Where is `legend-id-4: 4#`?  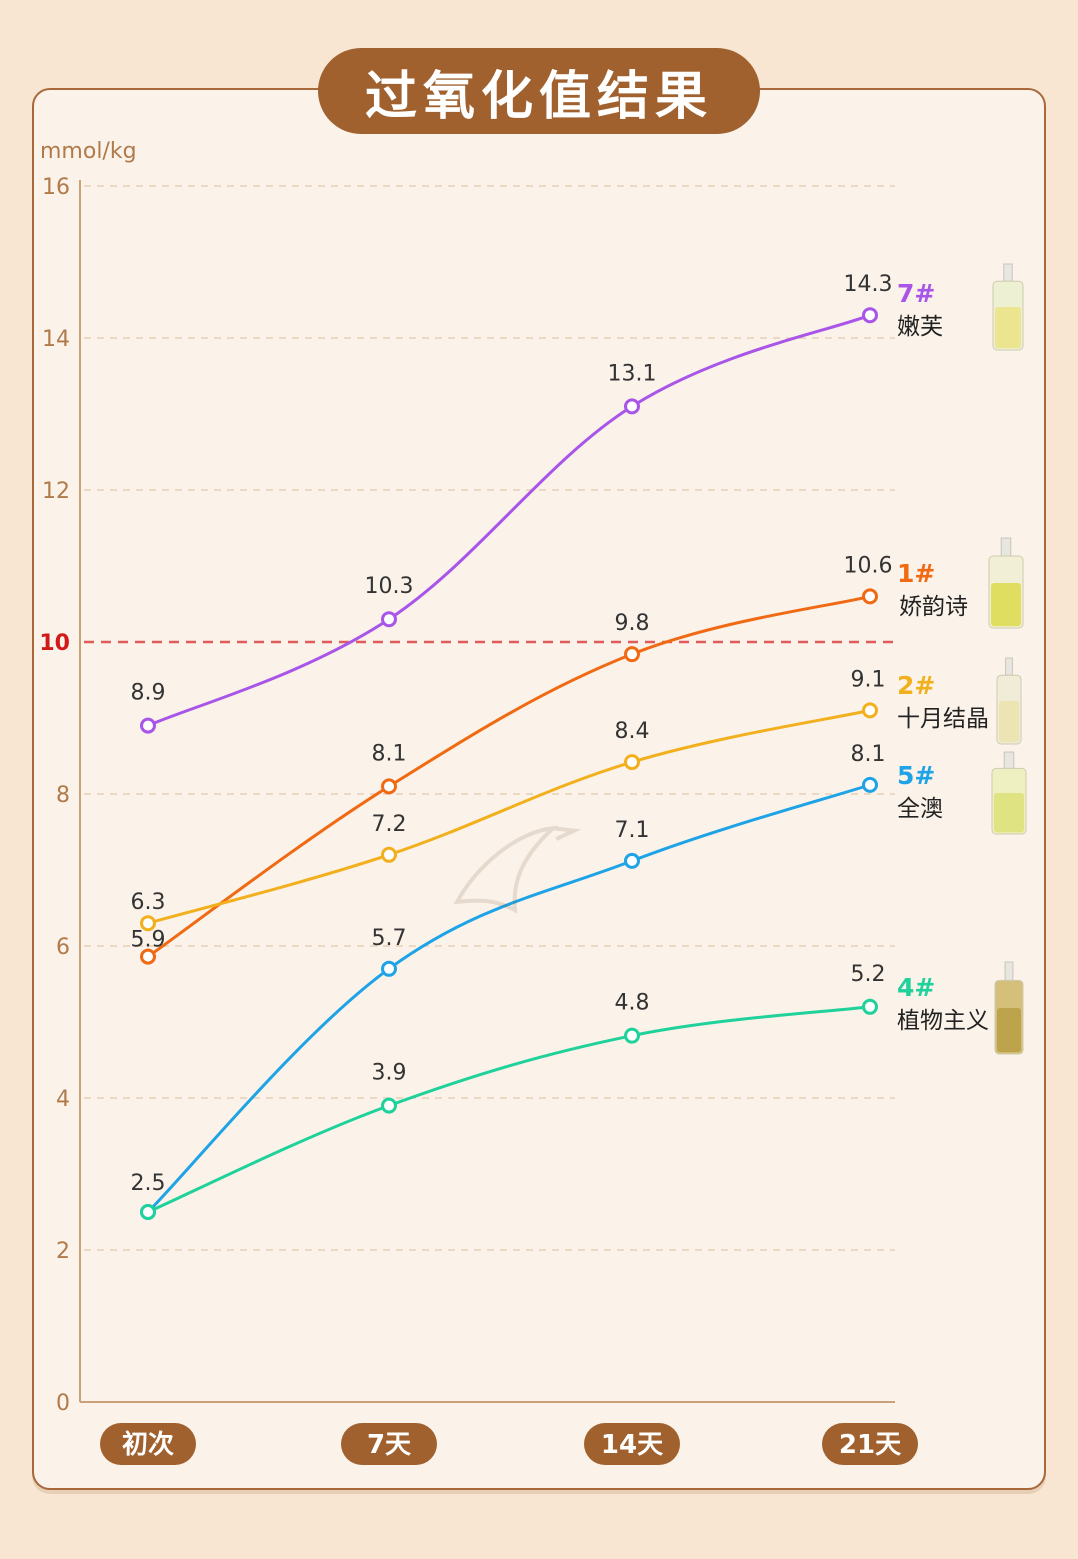
legend-id-4: 4# is located at coordinates (916, 987).